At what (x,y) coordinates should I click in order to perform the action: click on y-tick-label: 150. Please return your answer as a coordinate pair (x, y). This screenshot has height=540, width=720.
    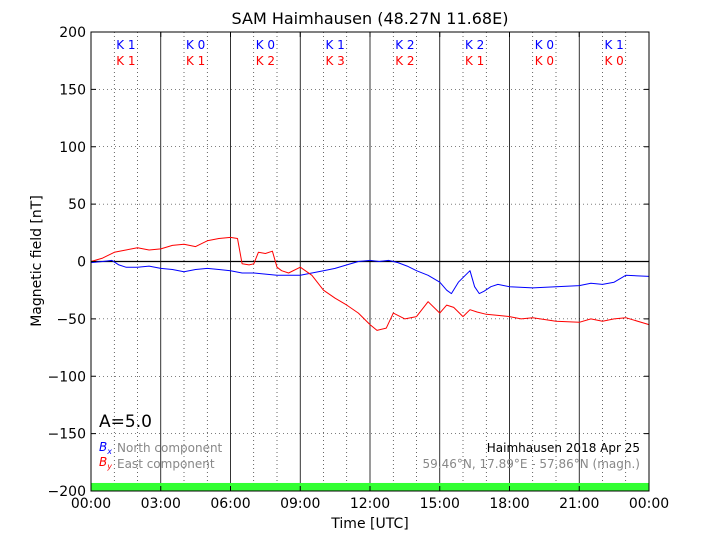
    Looking at the image, I should click on (72, 90).